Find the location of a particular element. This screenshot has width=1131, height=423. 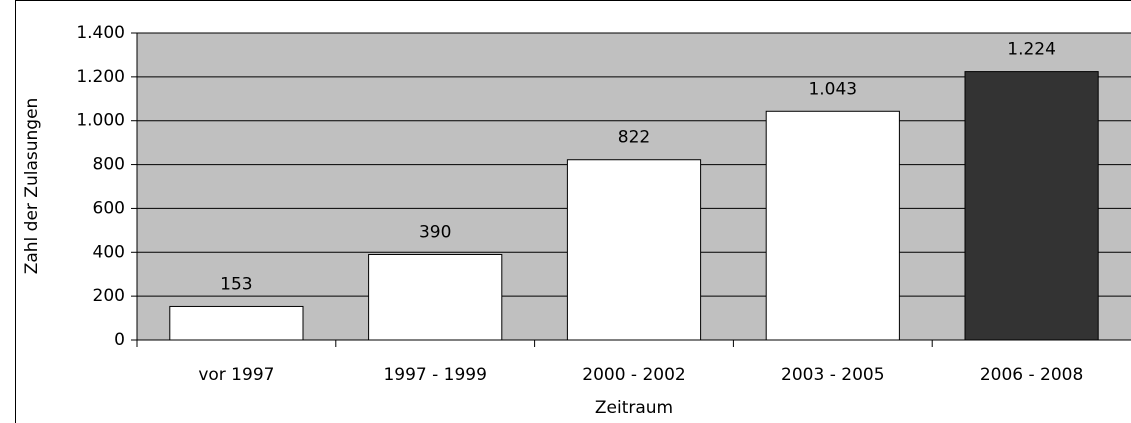

y-tick-label: 200 is located at coordinates (109, 296).